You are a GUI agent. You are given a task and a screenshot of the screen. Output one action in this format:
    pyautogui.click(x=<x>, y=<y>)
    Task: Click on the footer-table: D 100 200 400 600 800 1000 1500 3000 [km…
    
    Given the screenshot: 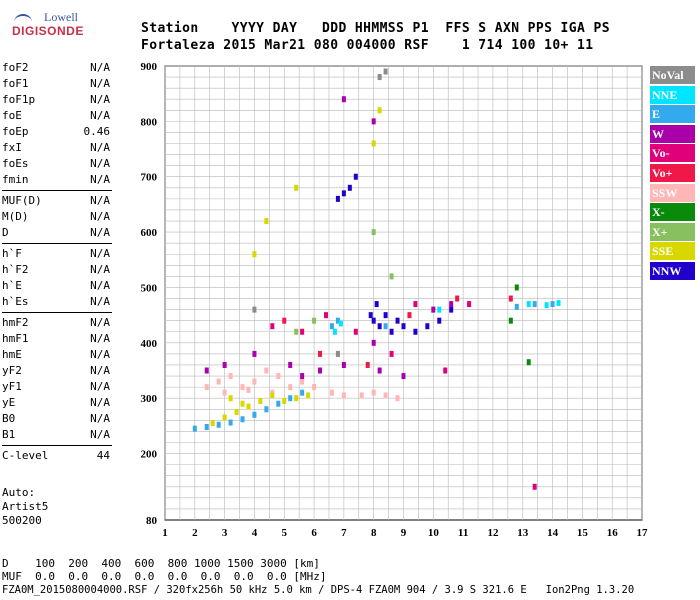 What is the action you would take?
    pyautogui.click(x=164, y=570)
    